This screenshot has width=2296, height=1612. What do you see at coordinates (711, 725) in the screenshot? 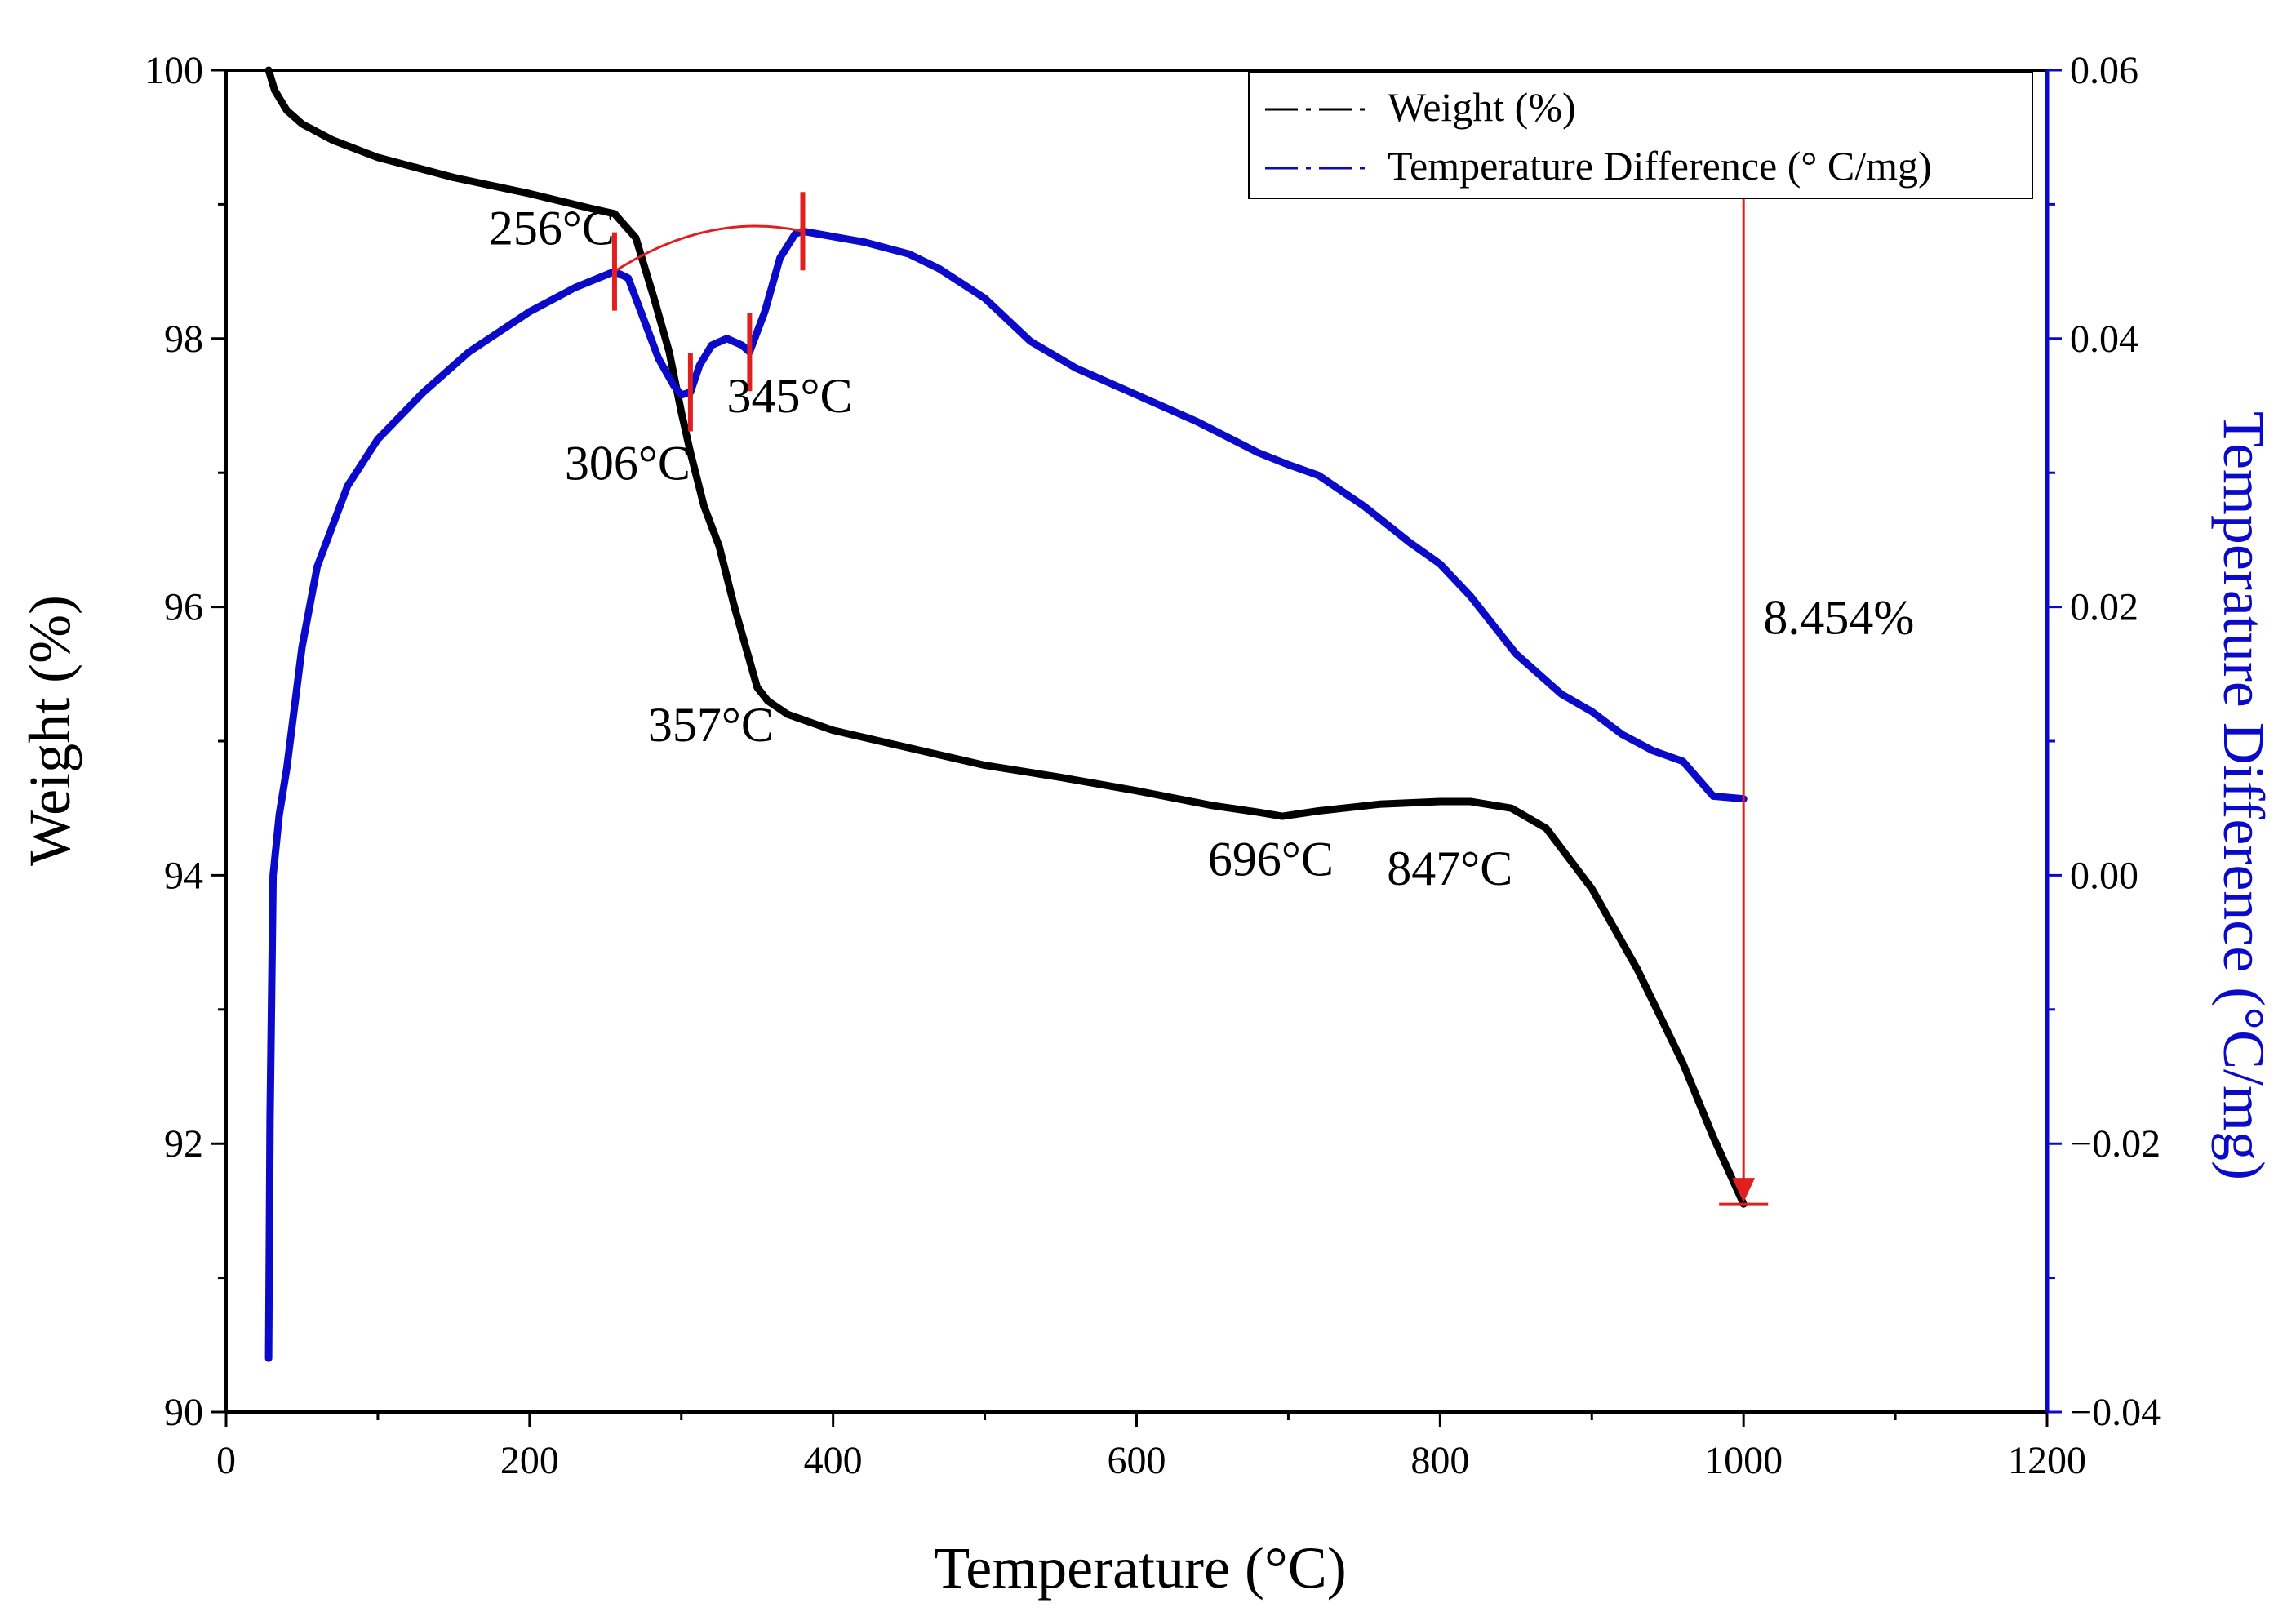
I see `annotation-label: 357°C` at bounding box center [711, 725].